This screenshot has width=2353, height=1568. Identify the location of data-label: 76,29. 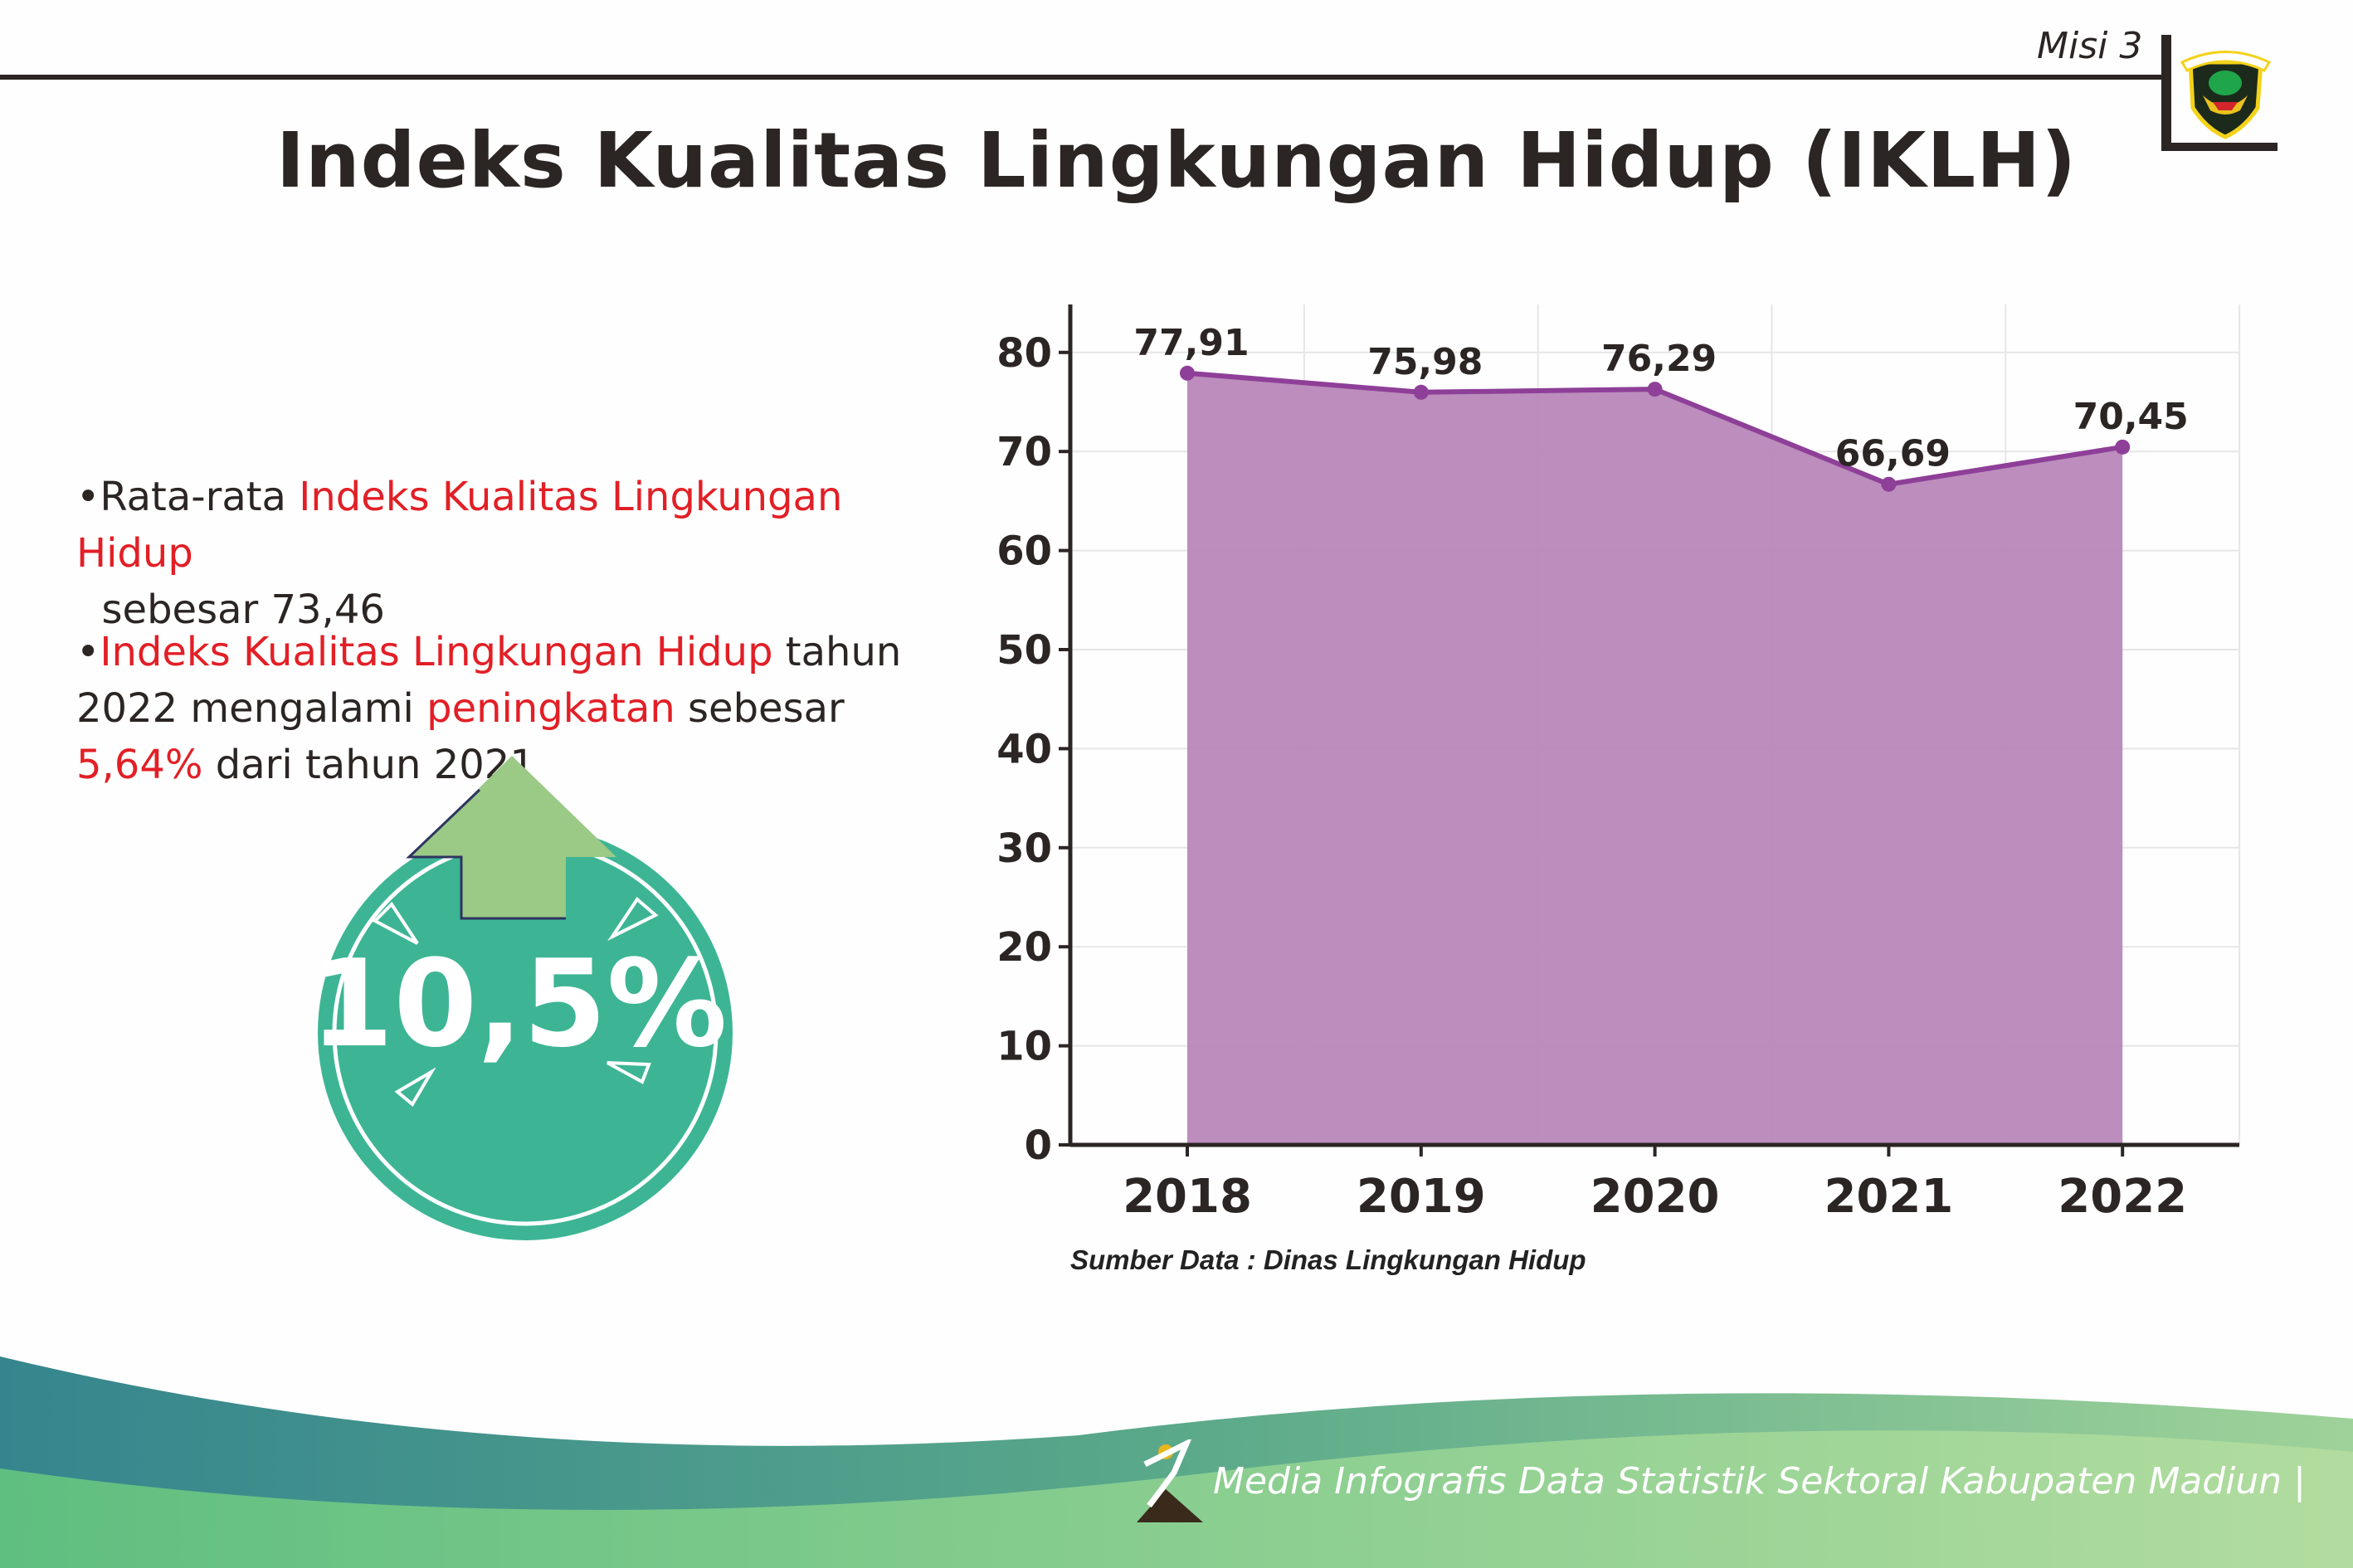
(1659, 359).